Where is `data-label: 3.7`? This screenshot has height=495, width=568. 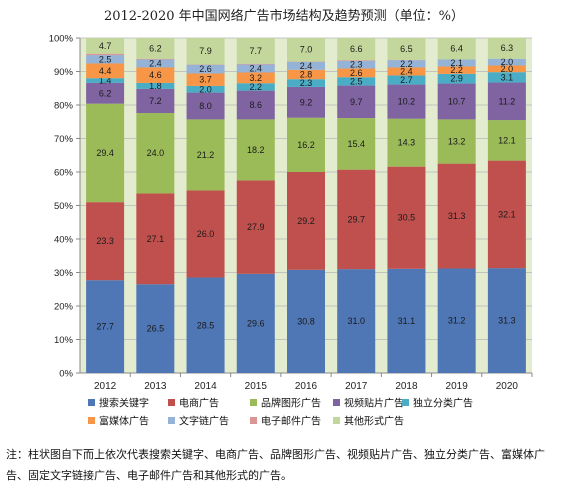 data-label: 3.7 is located at coordinates (205, 80).